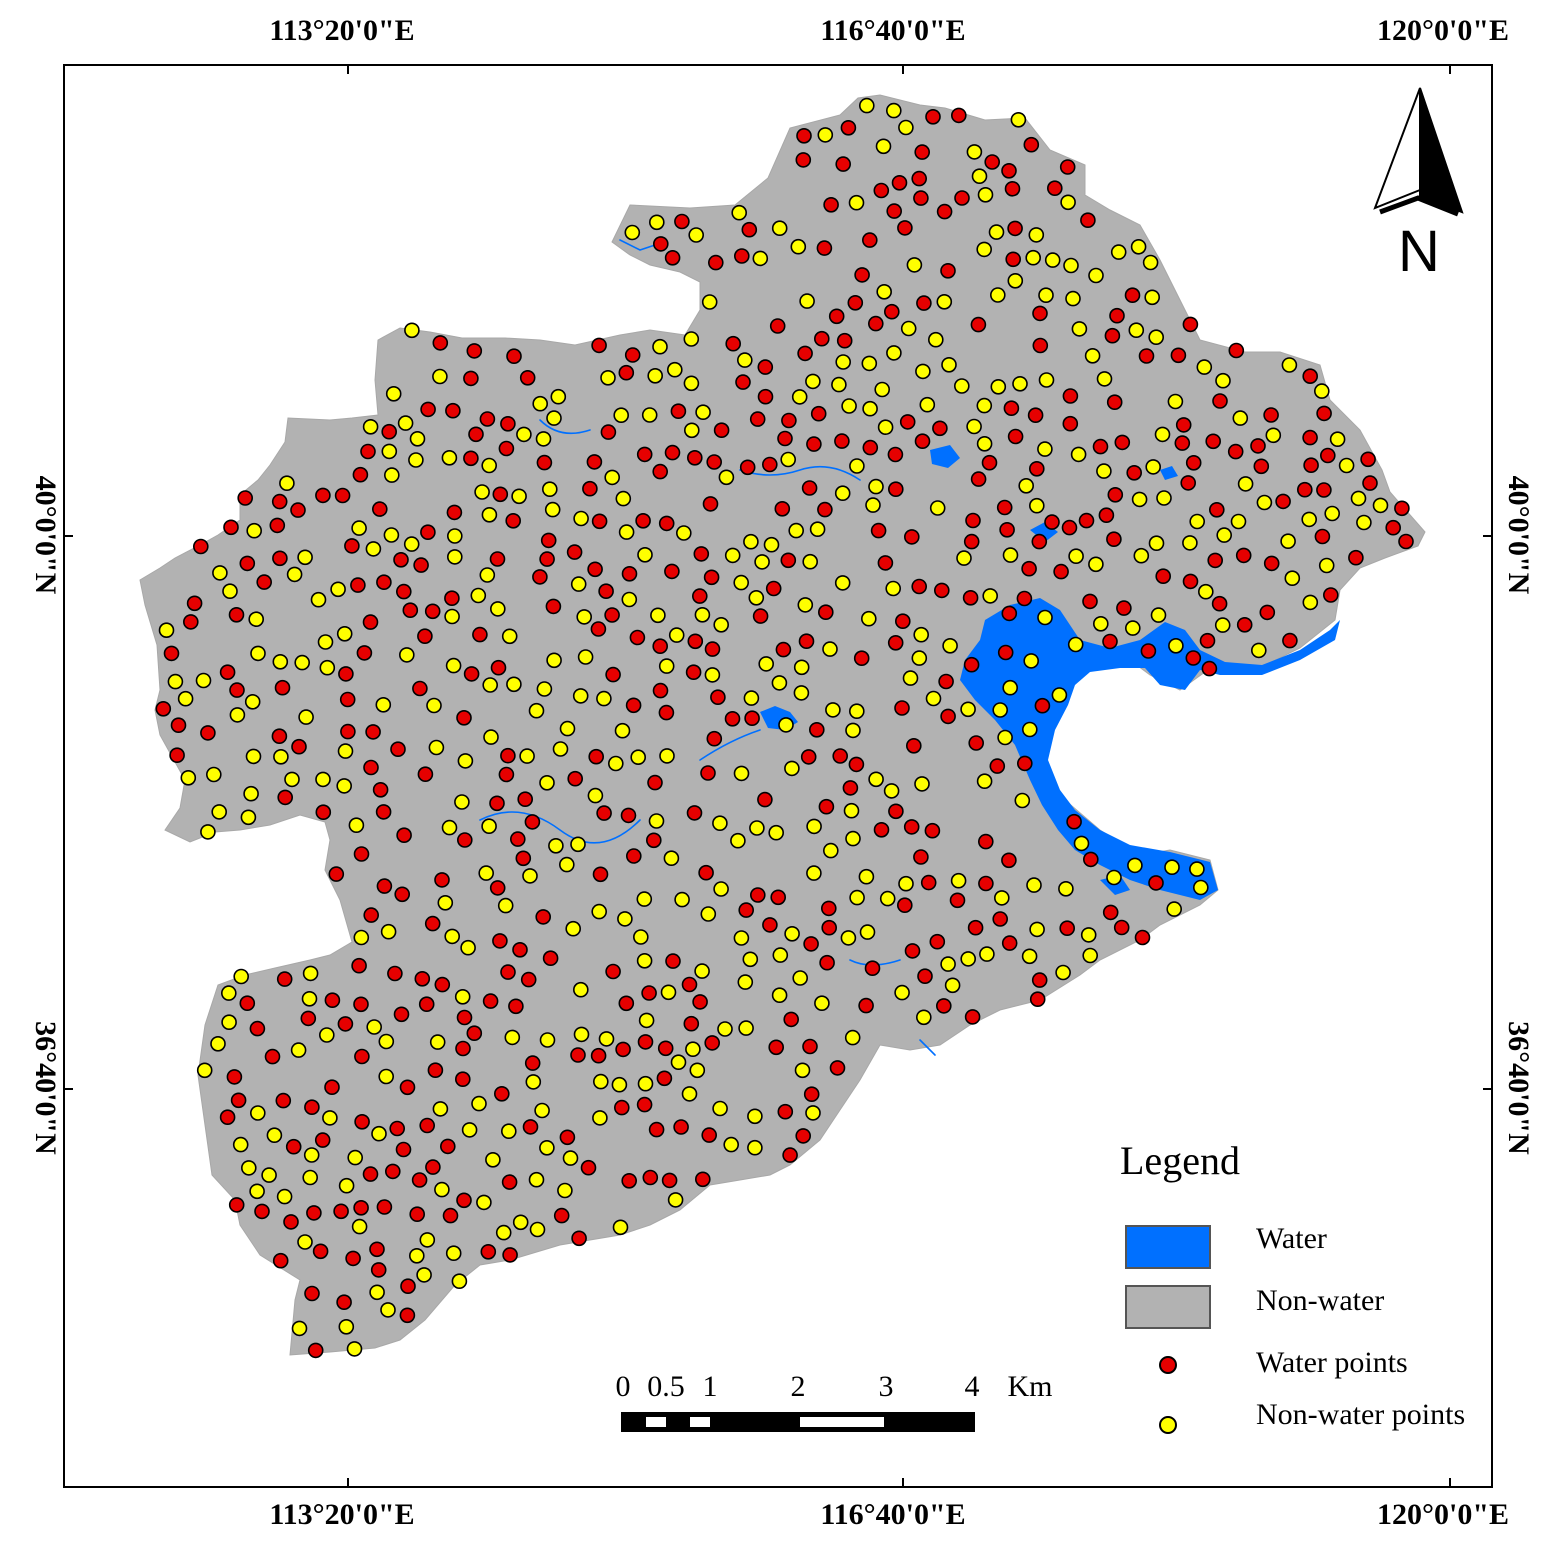 This screenshot has height=1550, width=1552. Describe the element at coordinates (1030, 1386) in the screenshot. I see `scale-unit: Km` at that location.